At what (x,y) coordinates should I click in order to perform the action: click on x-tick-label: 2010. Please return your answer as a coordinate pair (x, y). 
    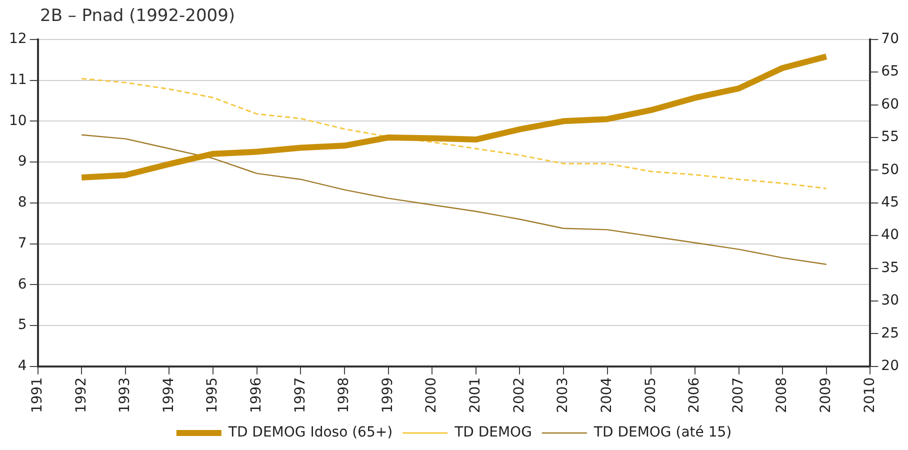
    Looking at the image, I should click on (870, 395).